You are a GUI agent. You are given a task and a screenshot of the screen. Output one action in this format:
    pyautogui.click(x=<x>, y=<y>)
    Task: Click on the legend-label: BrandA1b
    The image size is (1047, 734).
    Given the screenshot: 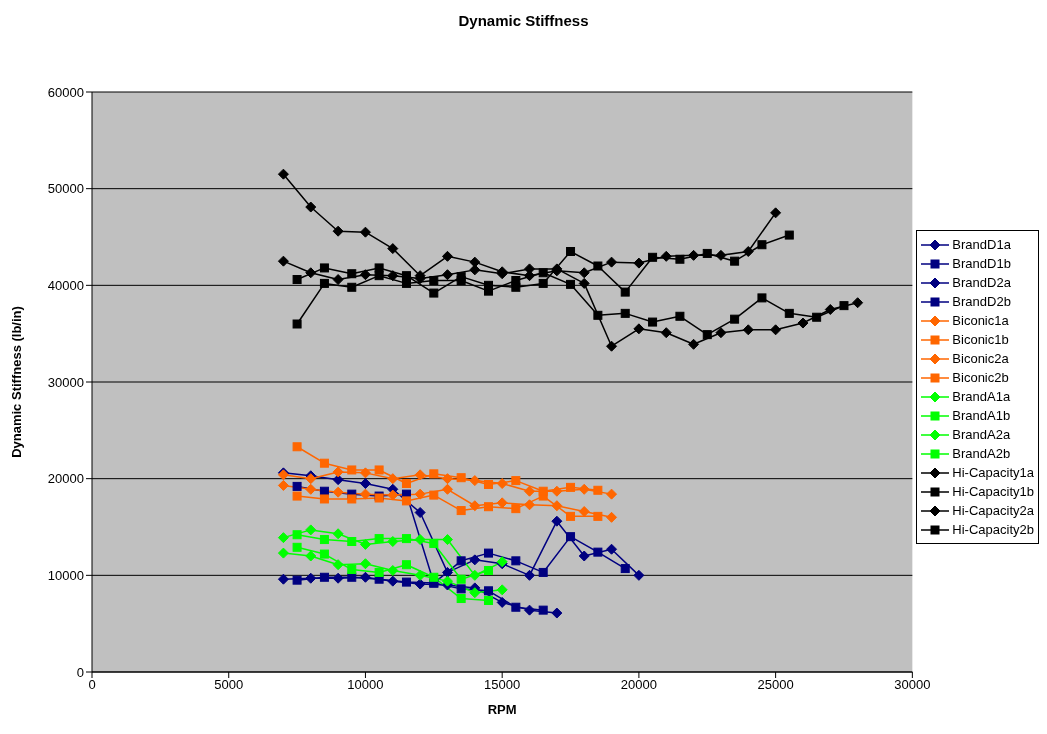 What is the action you would take?
    pyautogui.click(x=981, y=415)
    